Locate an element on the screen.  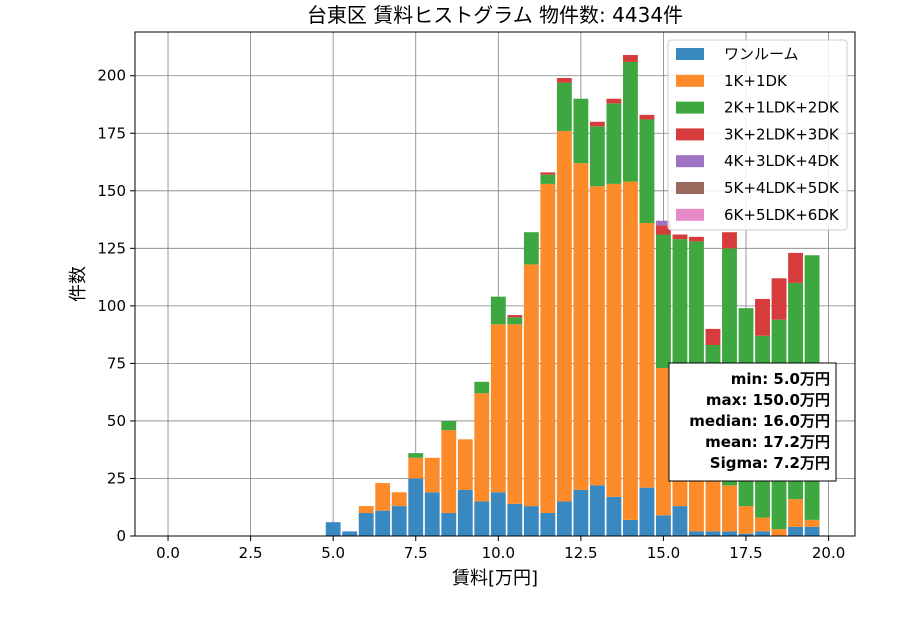
y-tick-label: 25 is located at coordinates (116, 478).